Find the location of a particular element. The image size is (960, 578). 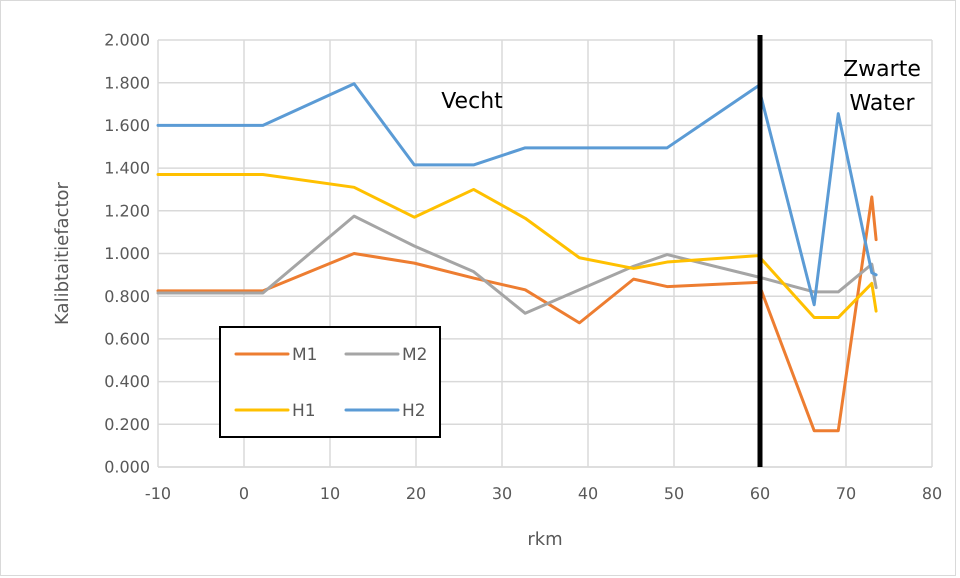

y-tick-label: 0.000 is located at coordinates (127, 467).